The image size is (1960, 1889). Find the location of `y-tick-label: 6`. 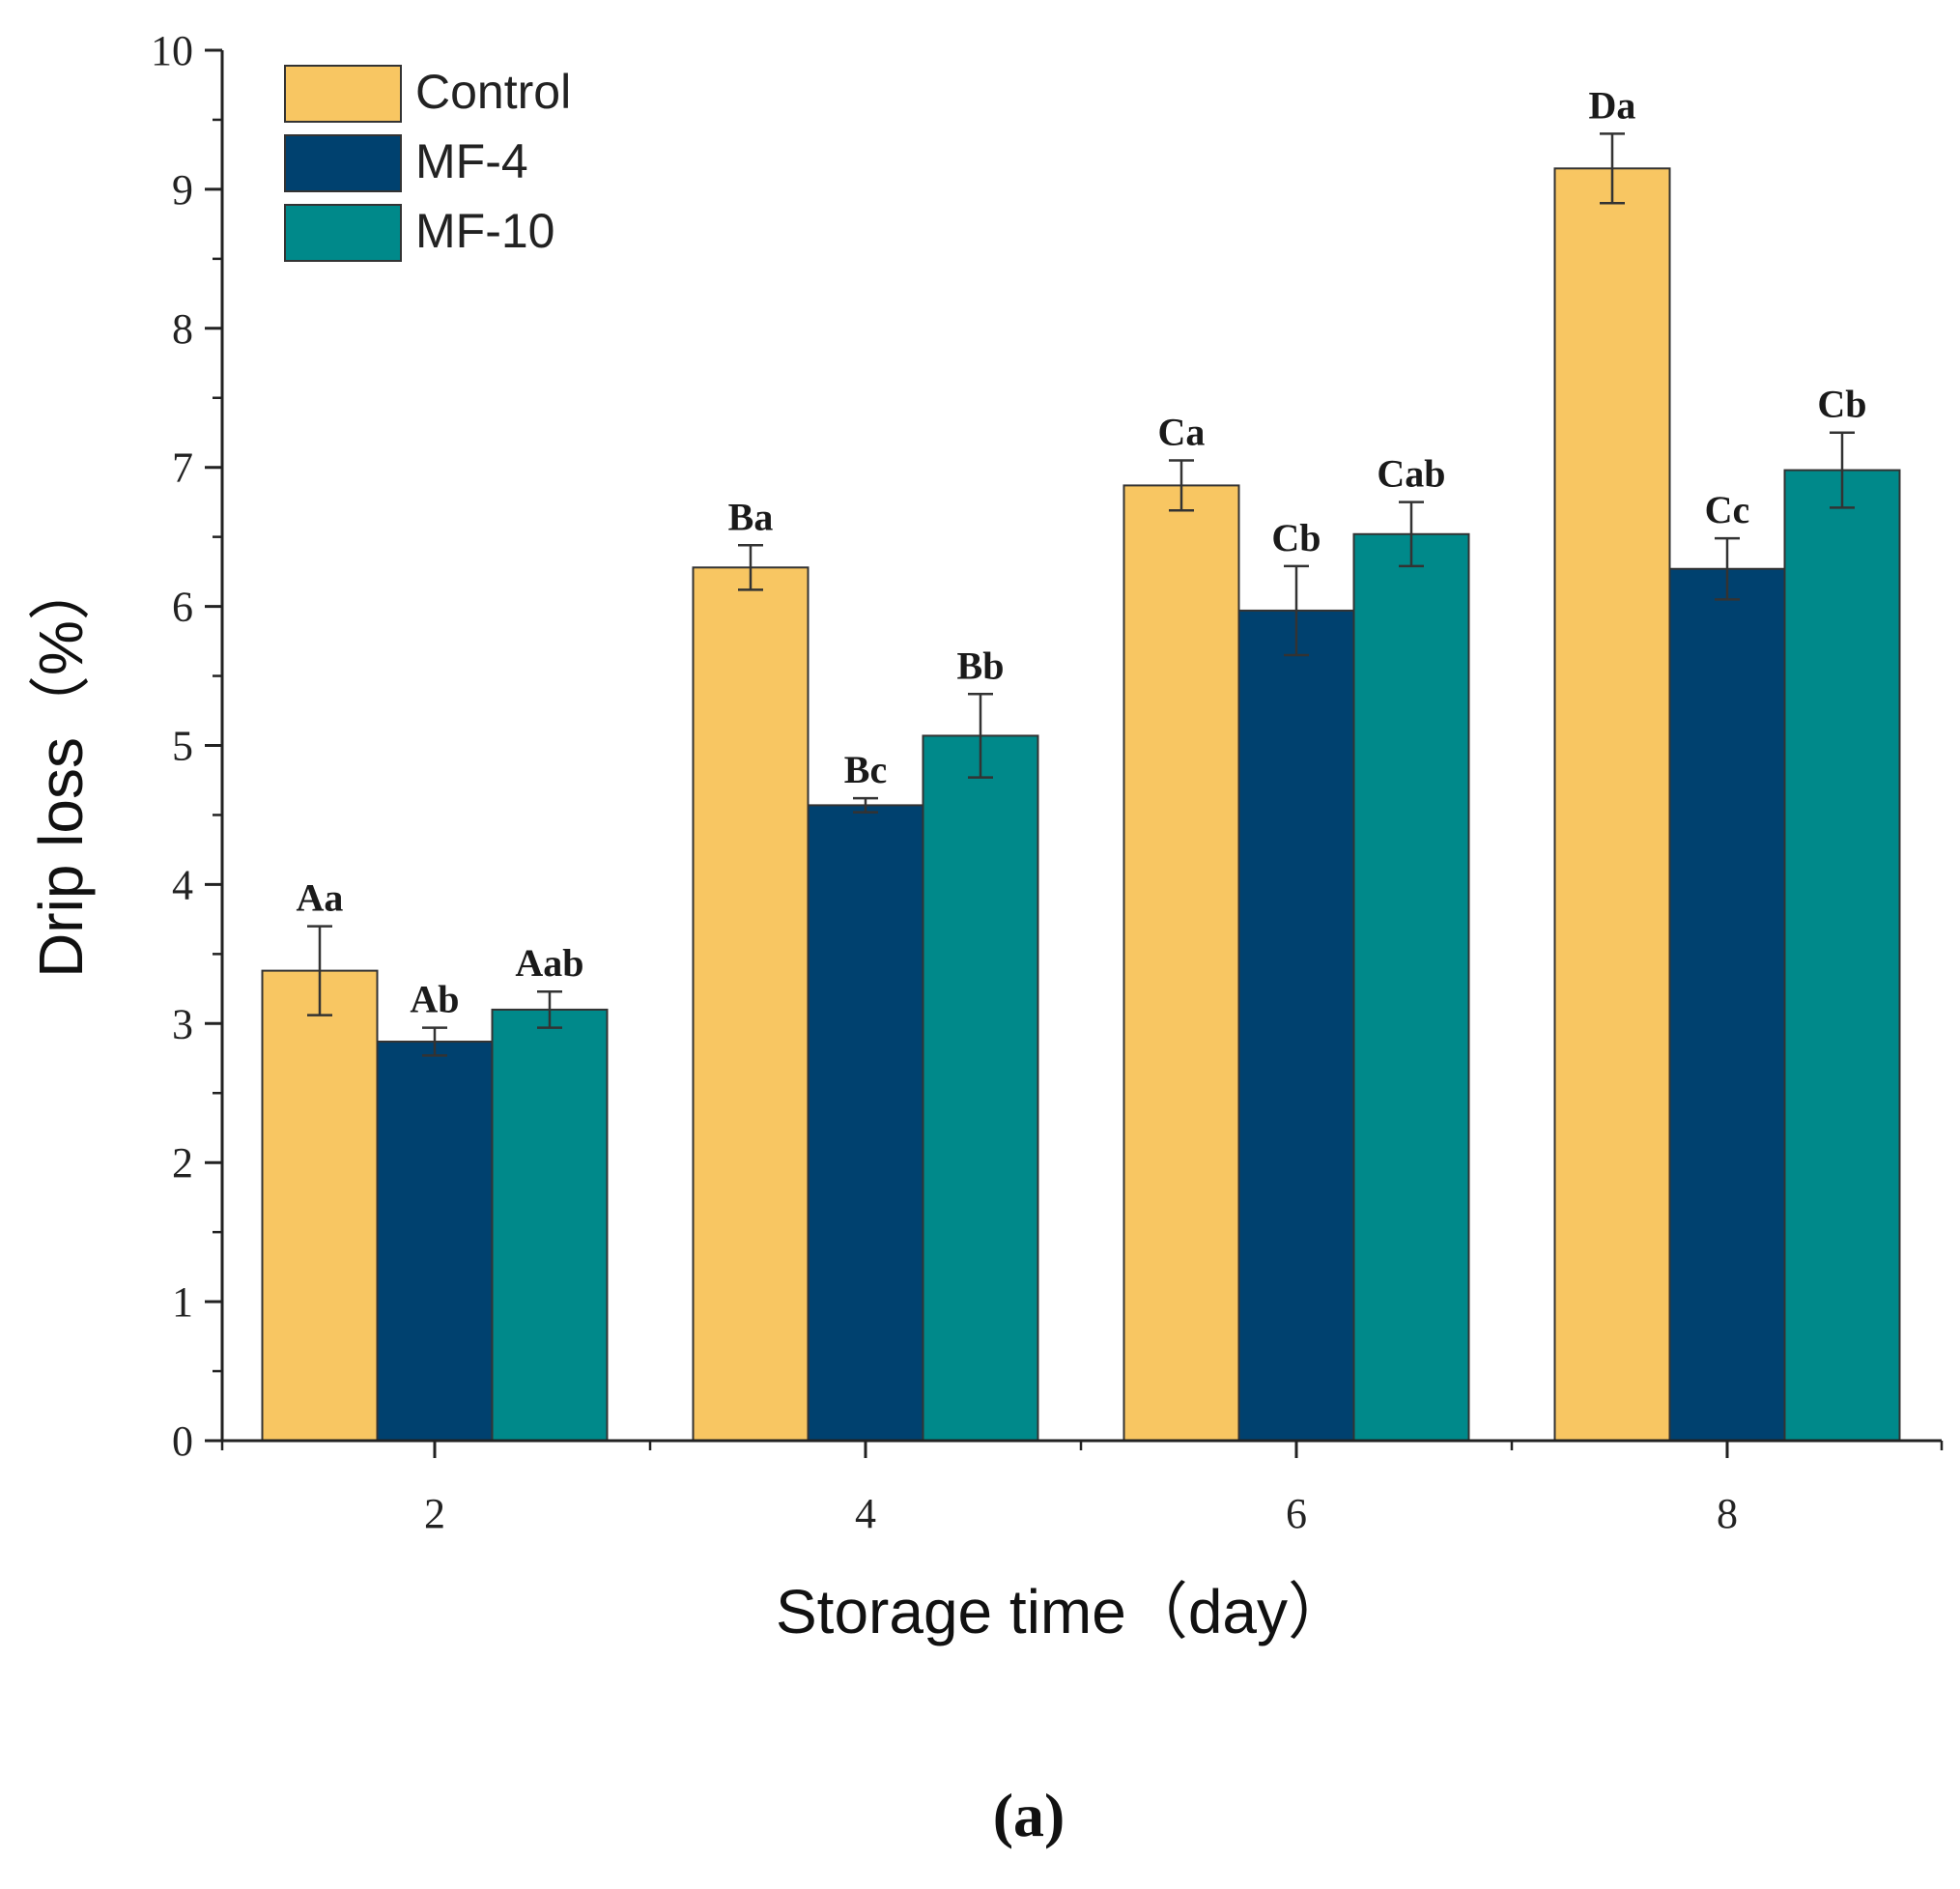

y-tick-label: 6 is located at coordinates (182, 607).